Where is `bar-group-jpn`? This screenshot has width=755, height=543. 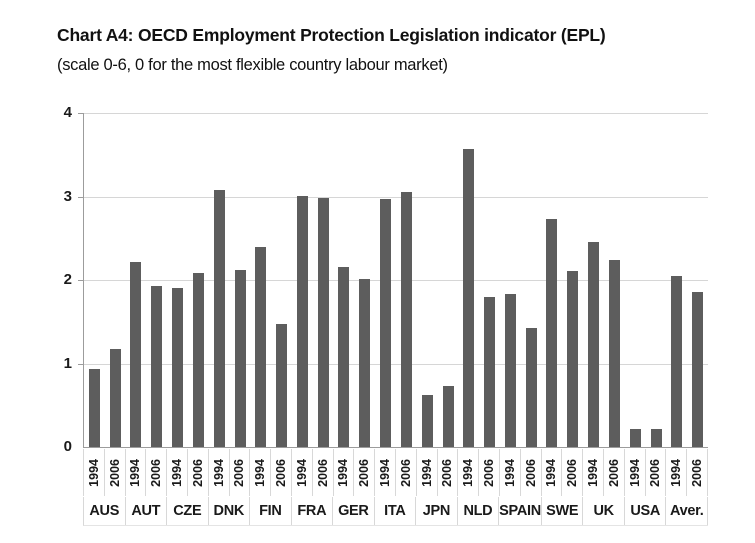
bar-group-jpn is located at coordinates (438, 280).